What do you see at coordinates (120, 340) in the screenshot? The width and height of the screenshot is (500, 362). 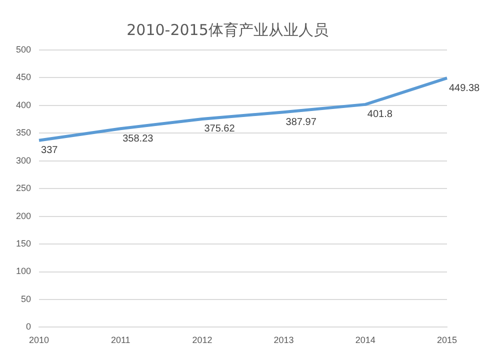 I see `x-tick-label: 2011` at bounding box center [120, 340].